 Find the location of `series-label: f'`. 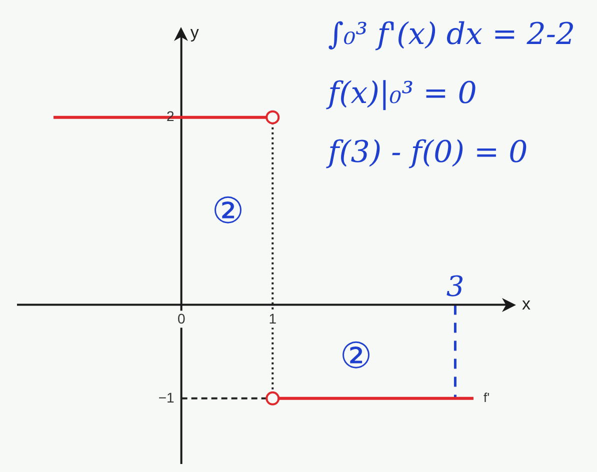

series-label: f' is located at coordinates (486, 397).